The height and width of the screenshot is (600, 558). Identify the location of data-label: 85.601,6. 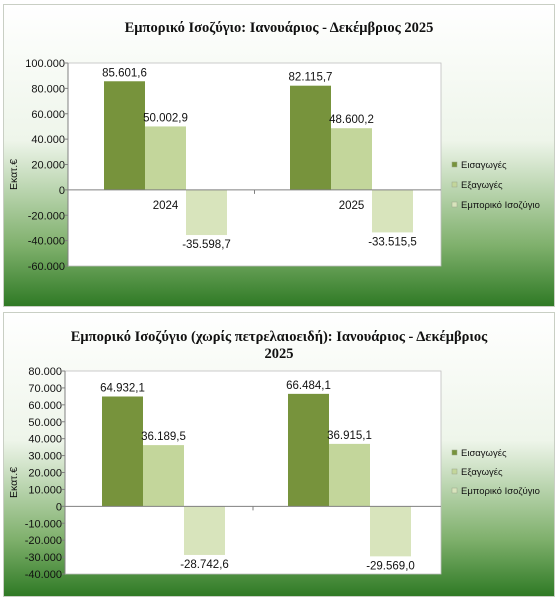
(124, 73).